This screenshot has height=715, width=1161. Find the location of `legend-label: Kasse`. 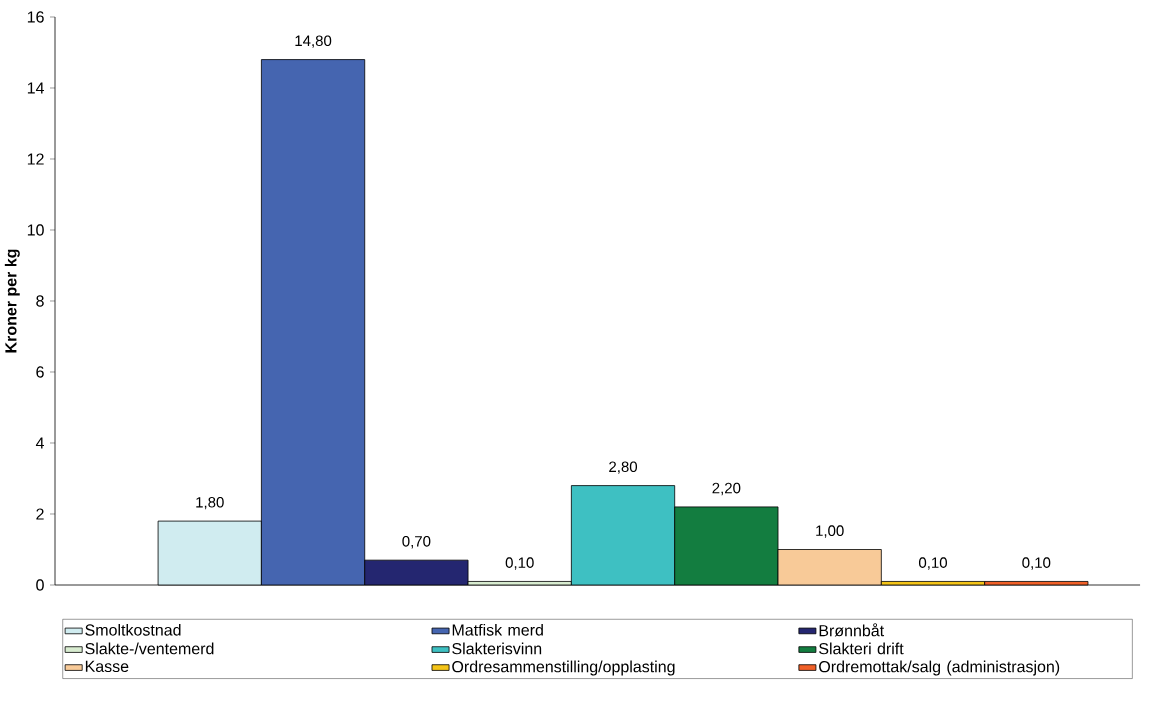

legend-label: Kasse is located at coordinates (107, 666).